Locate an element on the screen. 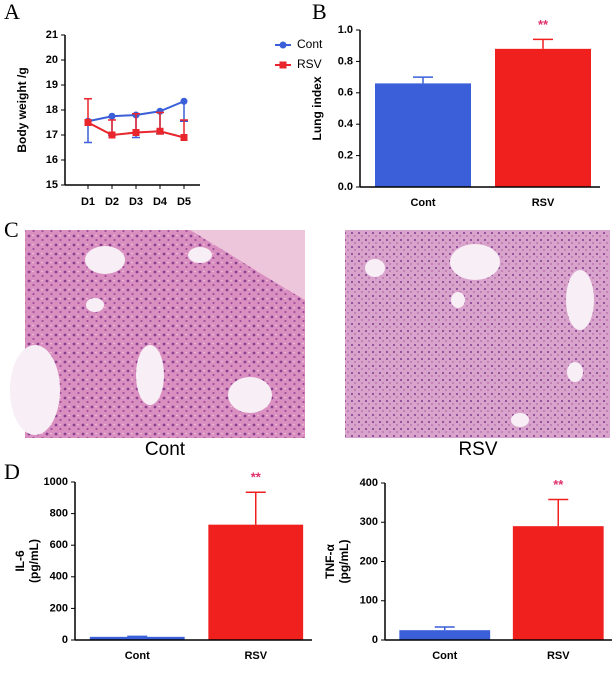 The height and width of the screenshot is (675, 614). y-tick-label: 17 is located at coordinates (52, 135).